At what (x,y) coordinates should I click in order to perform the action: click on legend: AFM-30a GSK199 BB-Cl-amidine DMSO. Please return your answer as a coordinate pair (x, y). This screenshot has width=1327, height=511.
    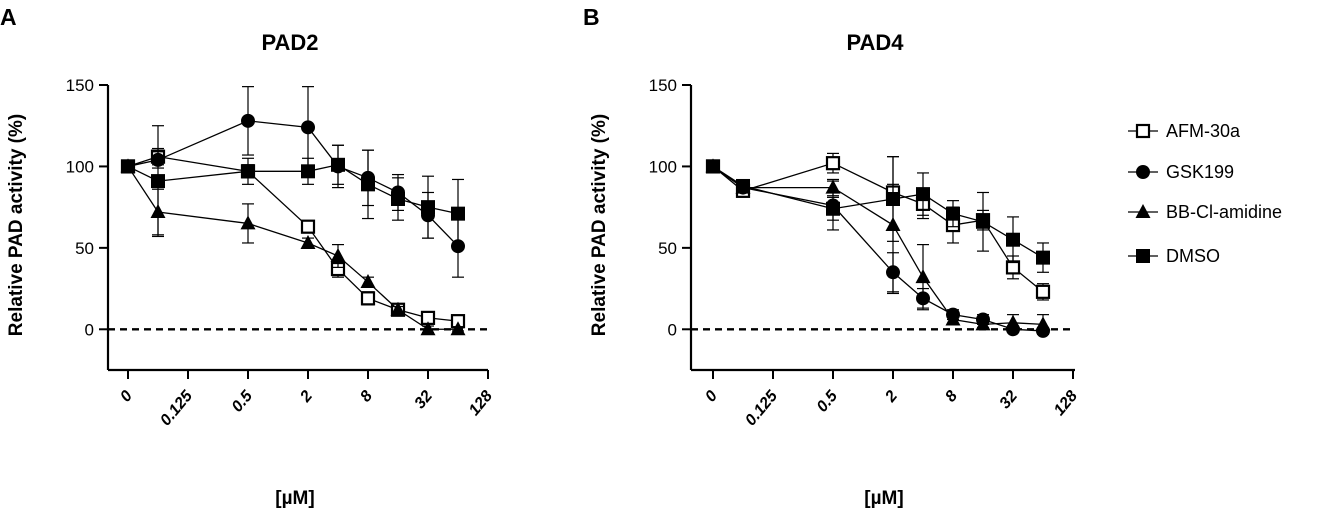
    Looking at the image, I should click on (1205, 193).